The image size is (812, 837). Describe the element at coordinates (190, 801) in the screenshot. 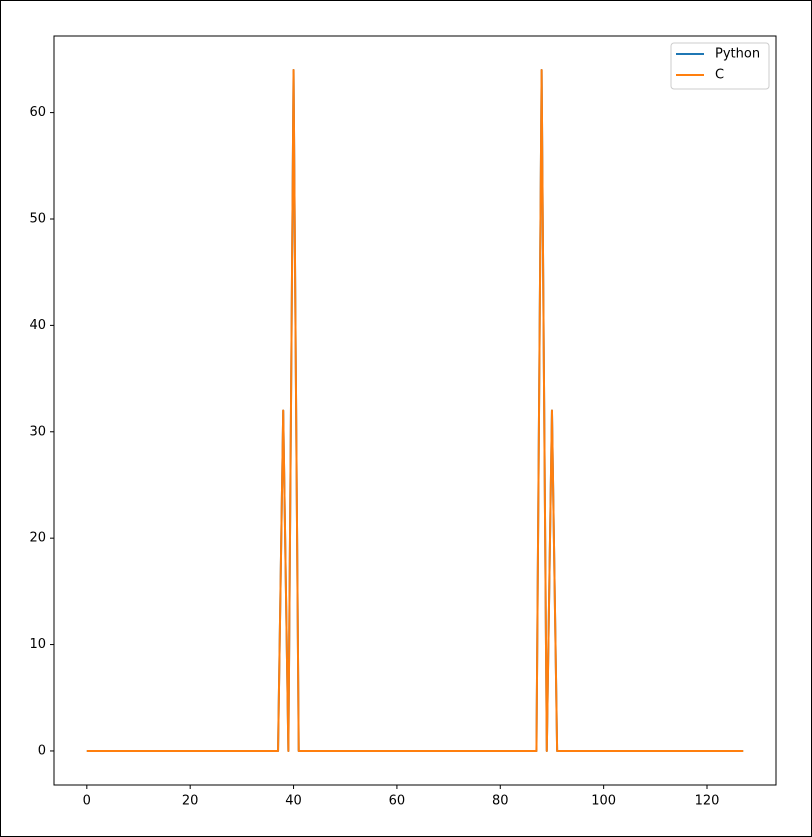

I see `x-tick-label: 20` at that location.